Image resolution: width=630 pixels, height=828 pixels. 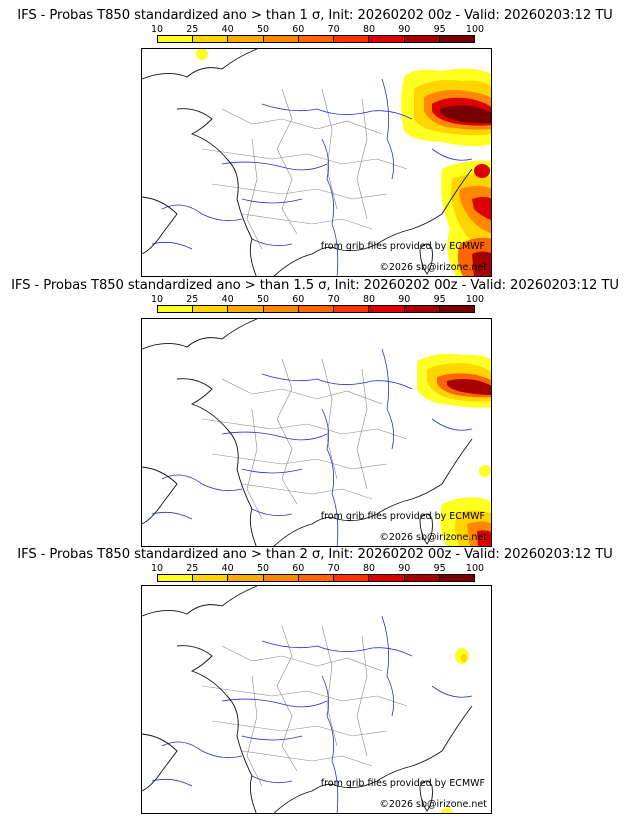 I want to click on map-france, so click(x=307, y=699).